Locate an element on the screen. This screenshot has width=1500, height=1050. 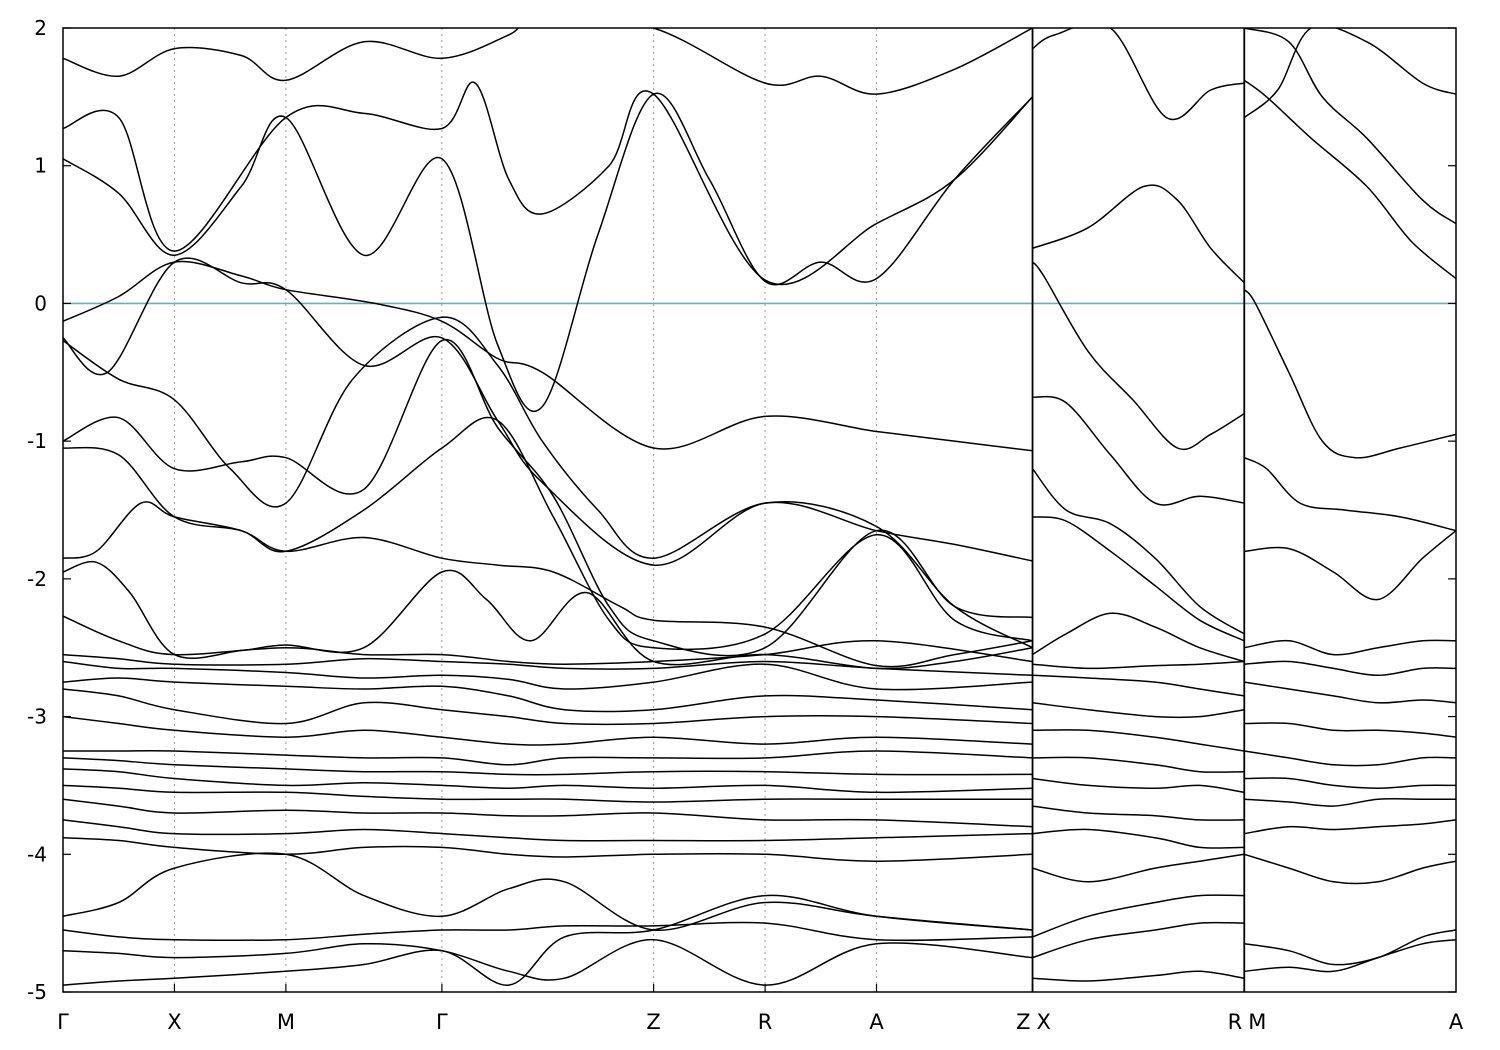
y-tick-label: -5 is located at coordinates (37, 992).